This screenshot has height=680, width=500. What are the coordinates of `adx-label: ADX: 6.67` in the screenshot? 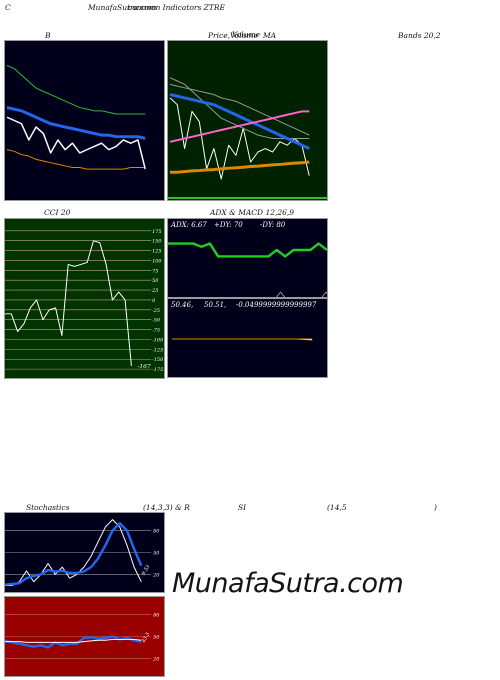 It's located at (189, 225).